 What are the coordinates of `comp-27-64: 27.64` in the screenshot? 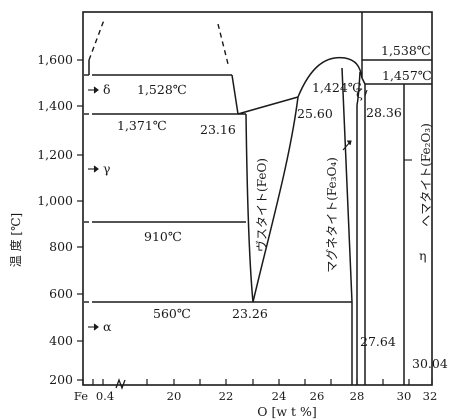 It's located at (378, 341).